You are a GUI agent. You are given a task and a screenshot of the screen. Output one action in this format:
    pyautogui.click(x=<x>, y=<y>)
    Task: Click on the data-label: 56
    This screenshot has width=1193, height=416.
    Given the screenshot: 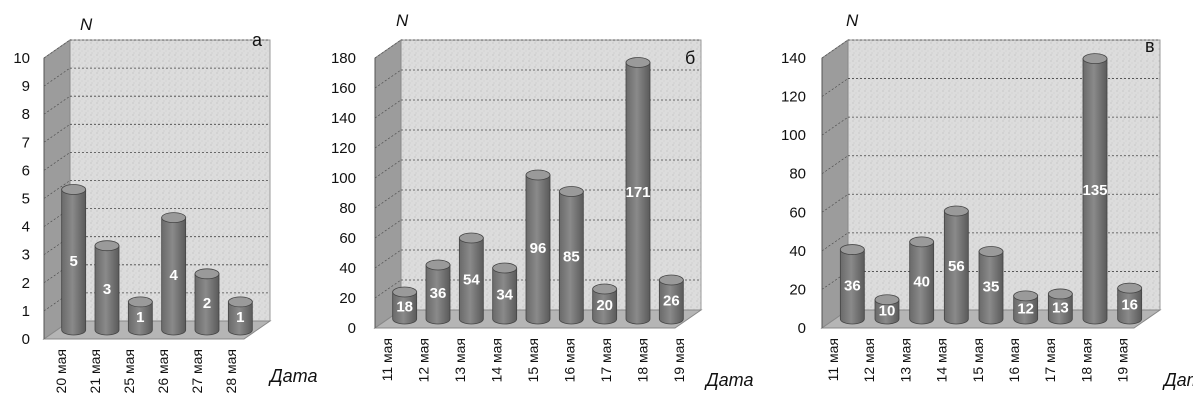 What is the action you would take?
    pyautogui.click(x=956, y=266)
    